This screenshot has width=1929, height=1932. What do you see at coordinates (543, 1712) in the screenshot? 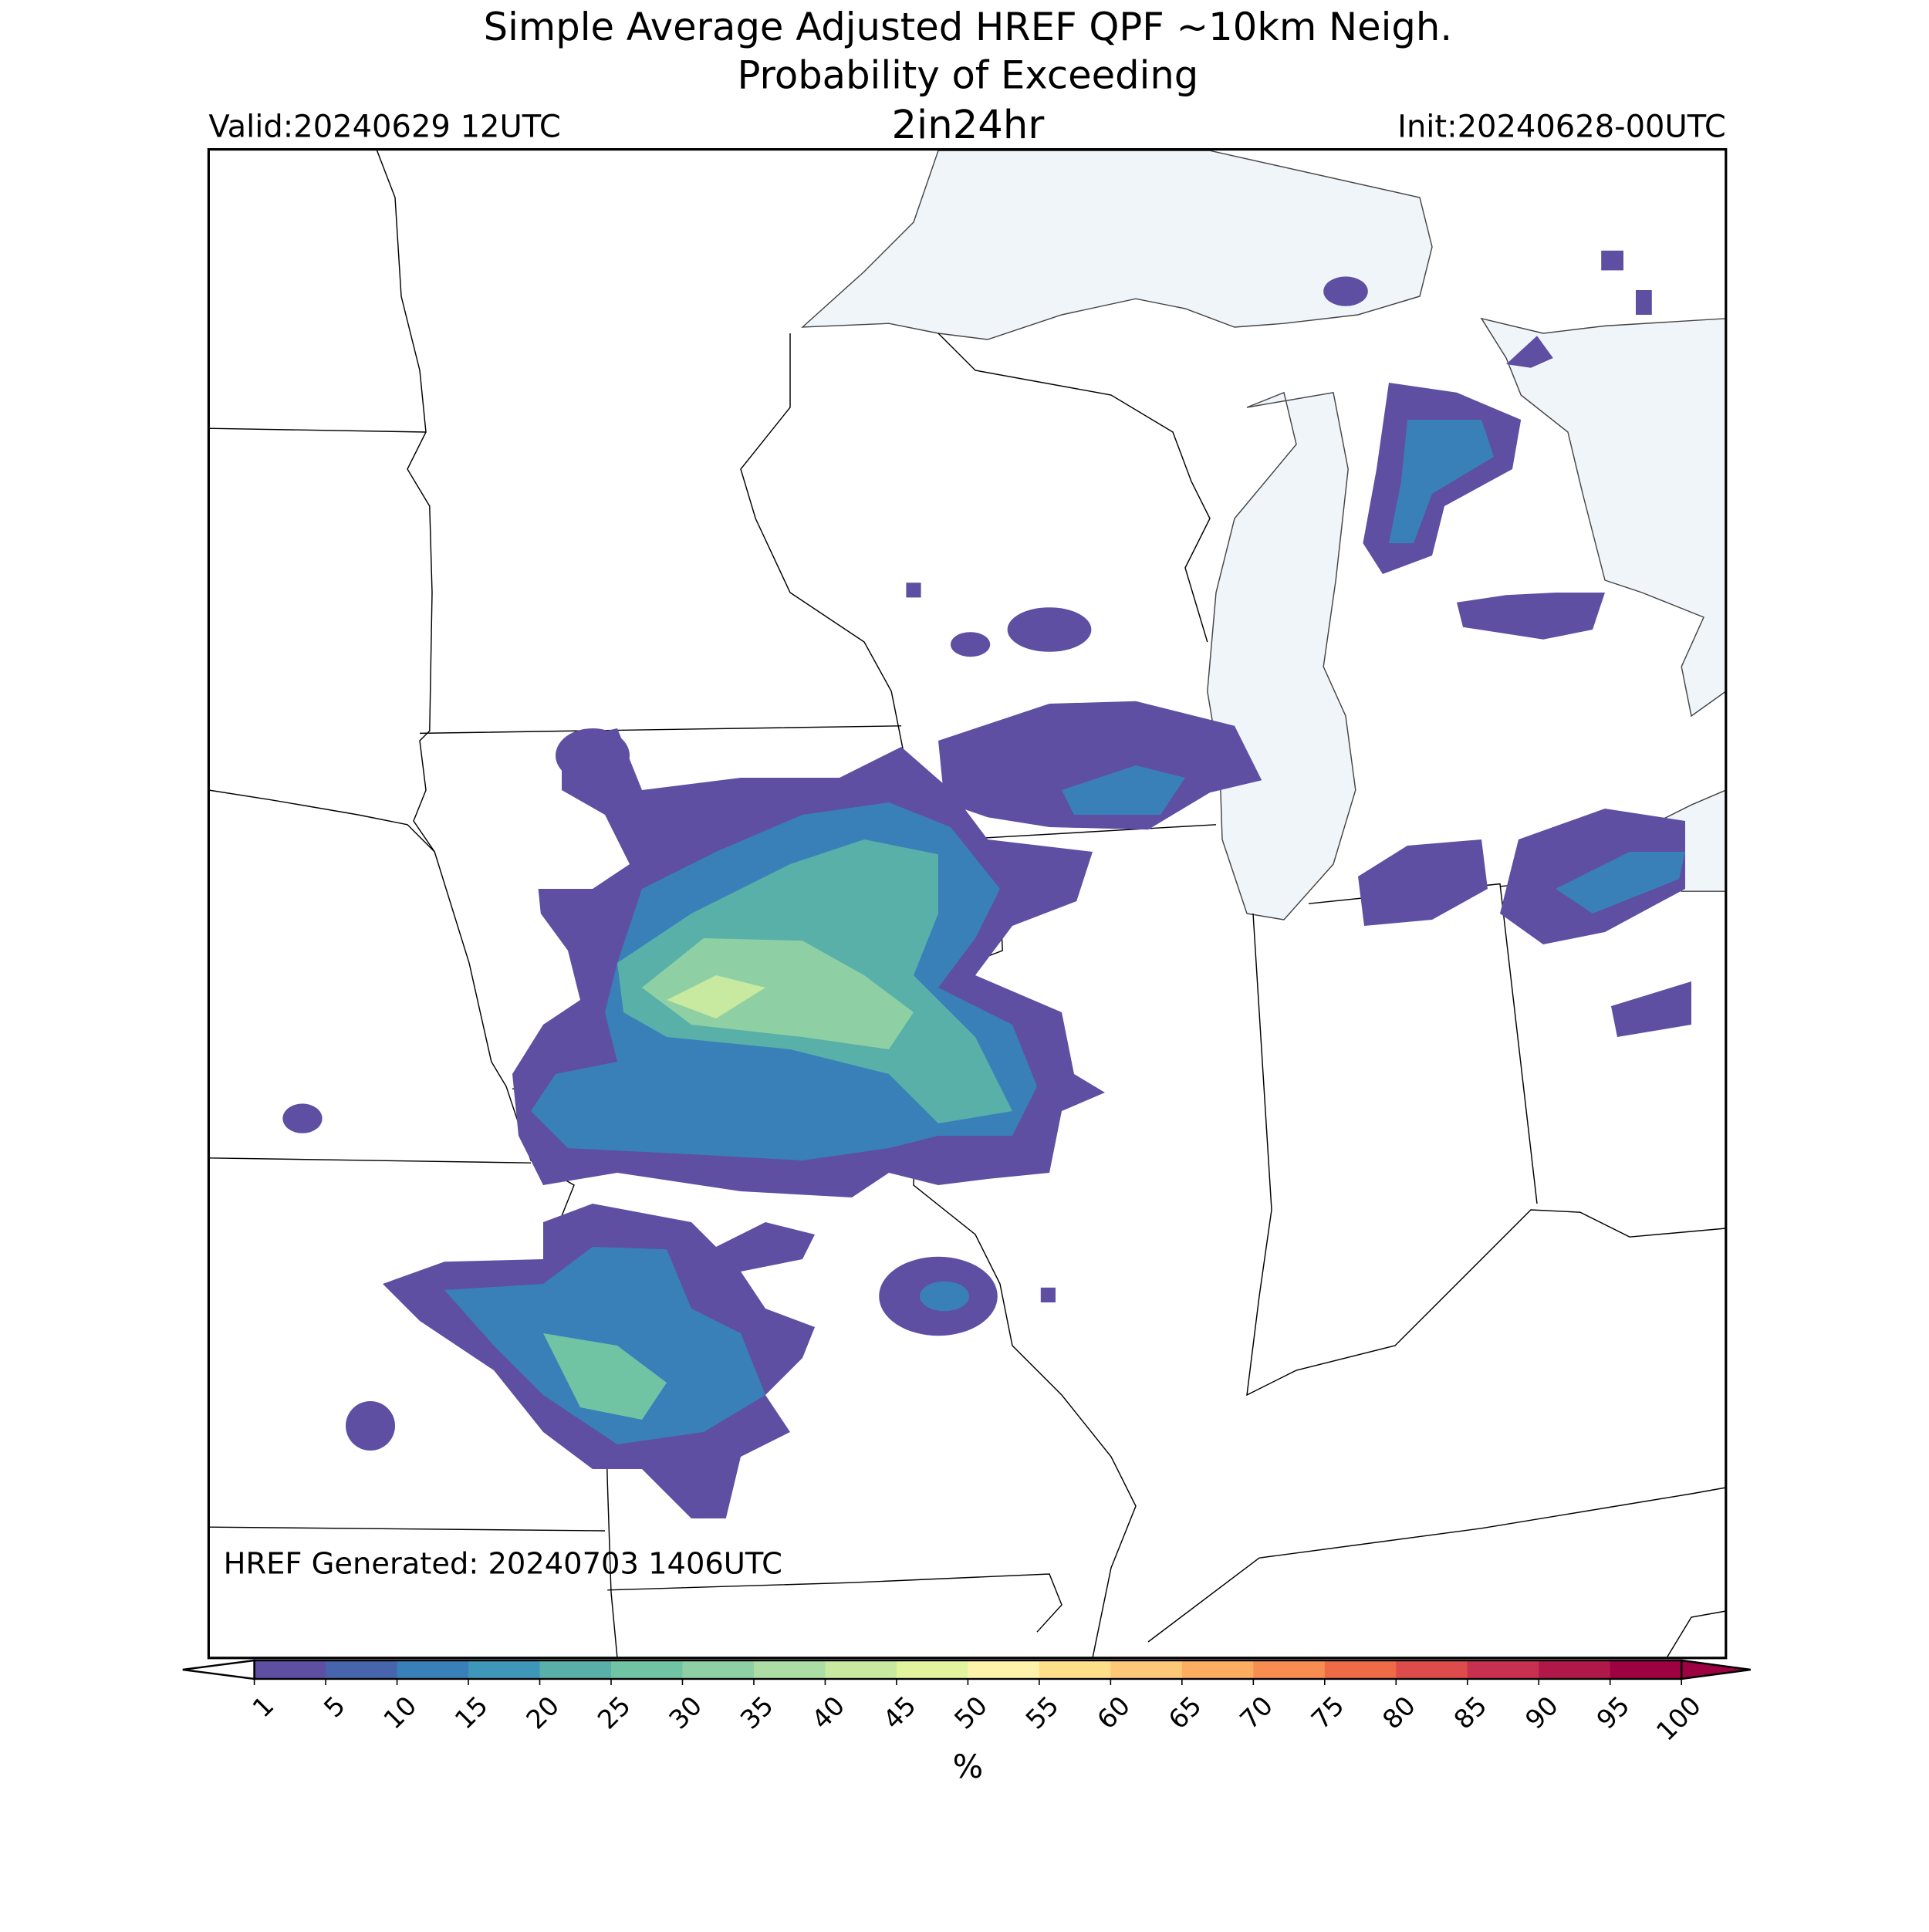
I see `colorbar-tick-label: 20` at bounding box center [543, 1712].